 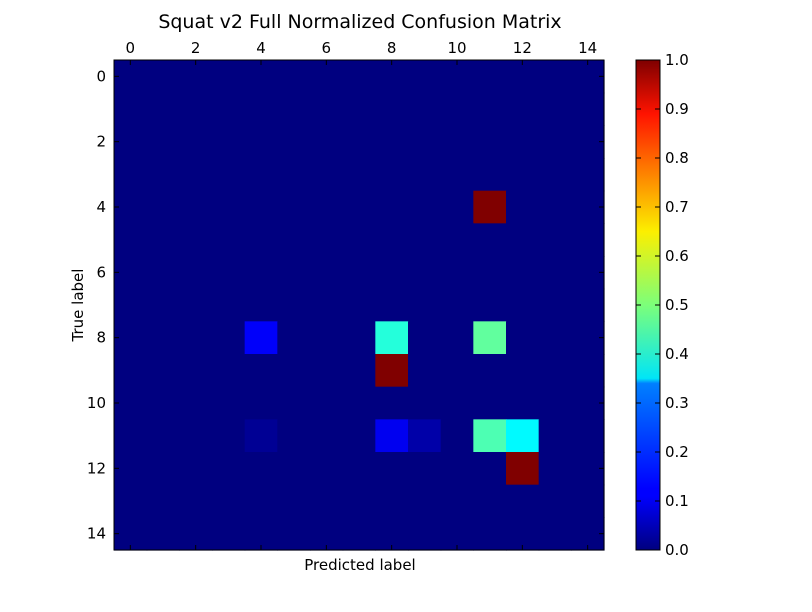 What do you see at coordinates (456, 48) in the screenshot?
I see `x-tick-label: 10` at bounding box center [456, 48].